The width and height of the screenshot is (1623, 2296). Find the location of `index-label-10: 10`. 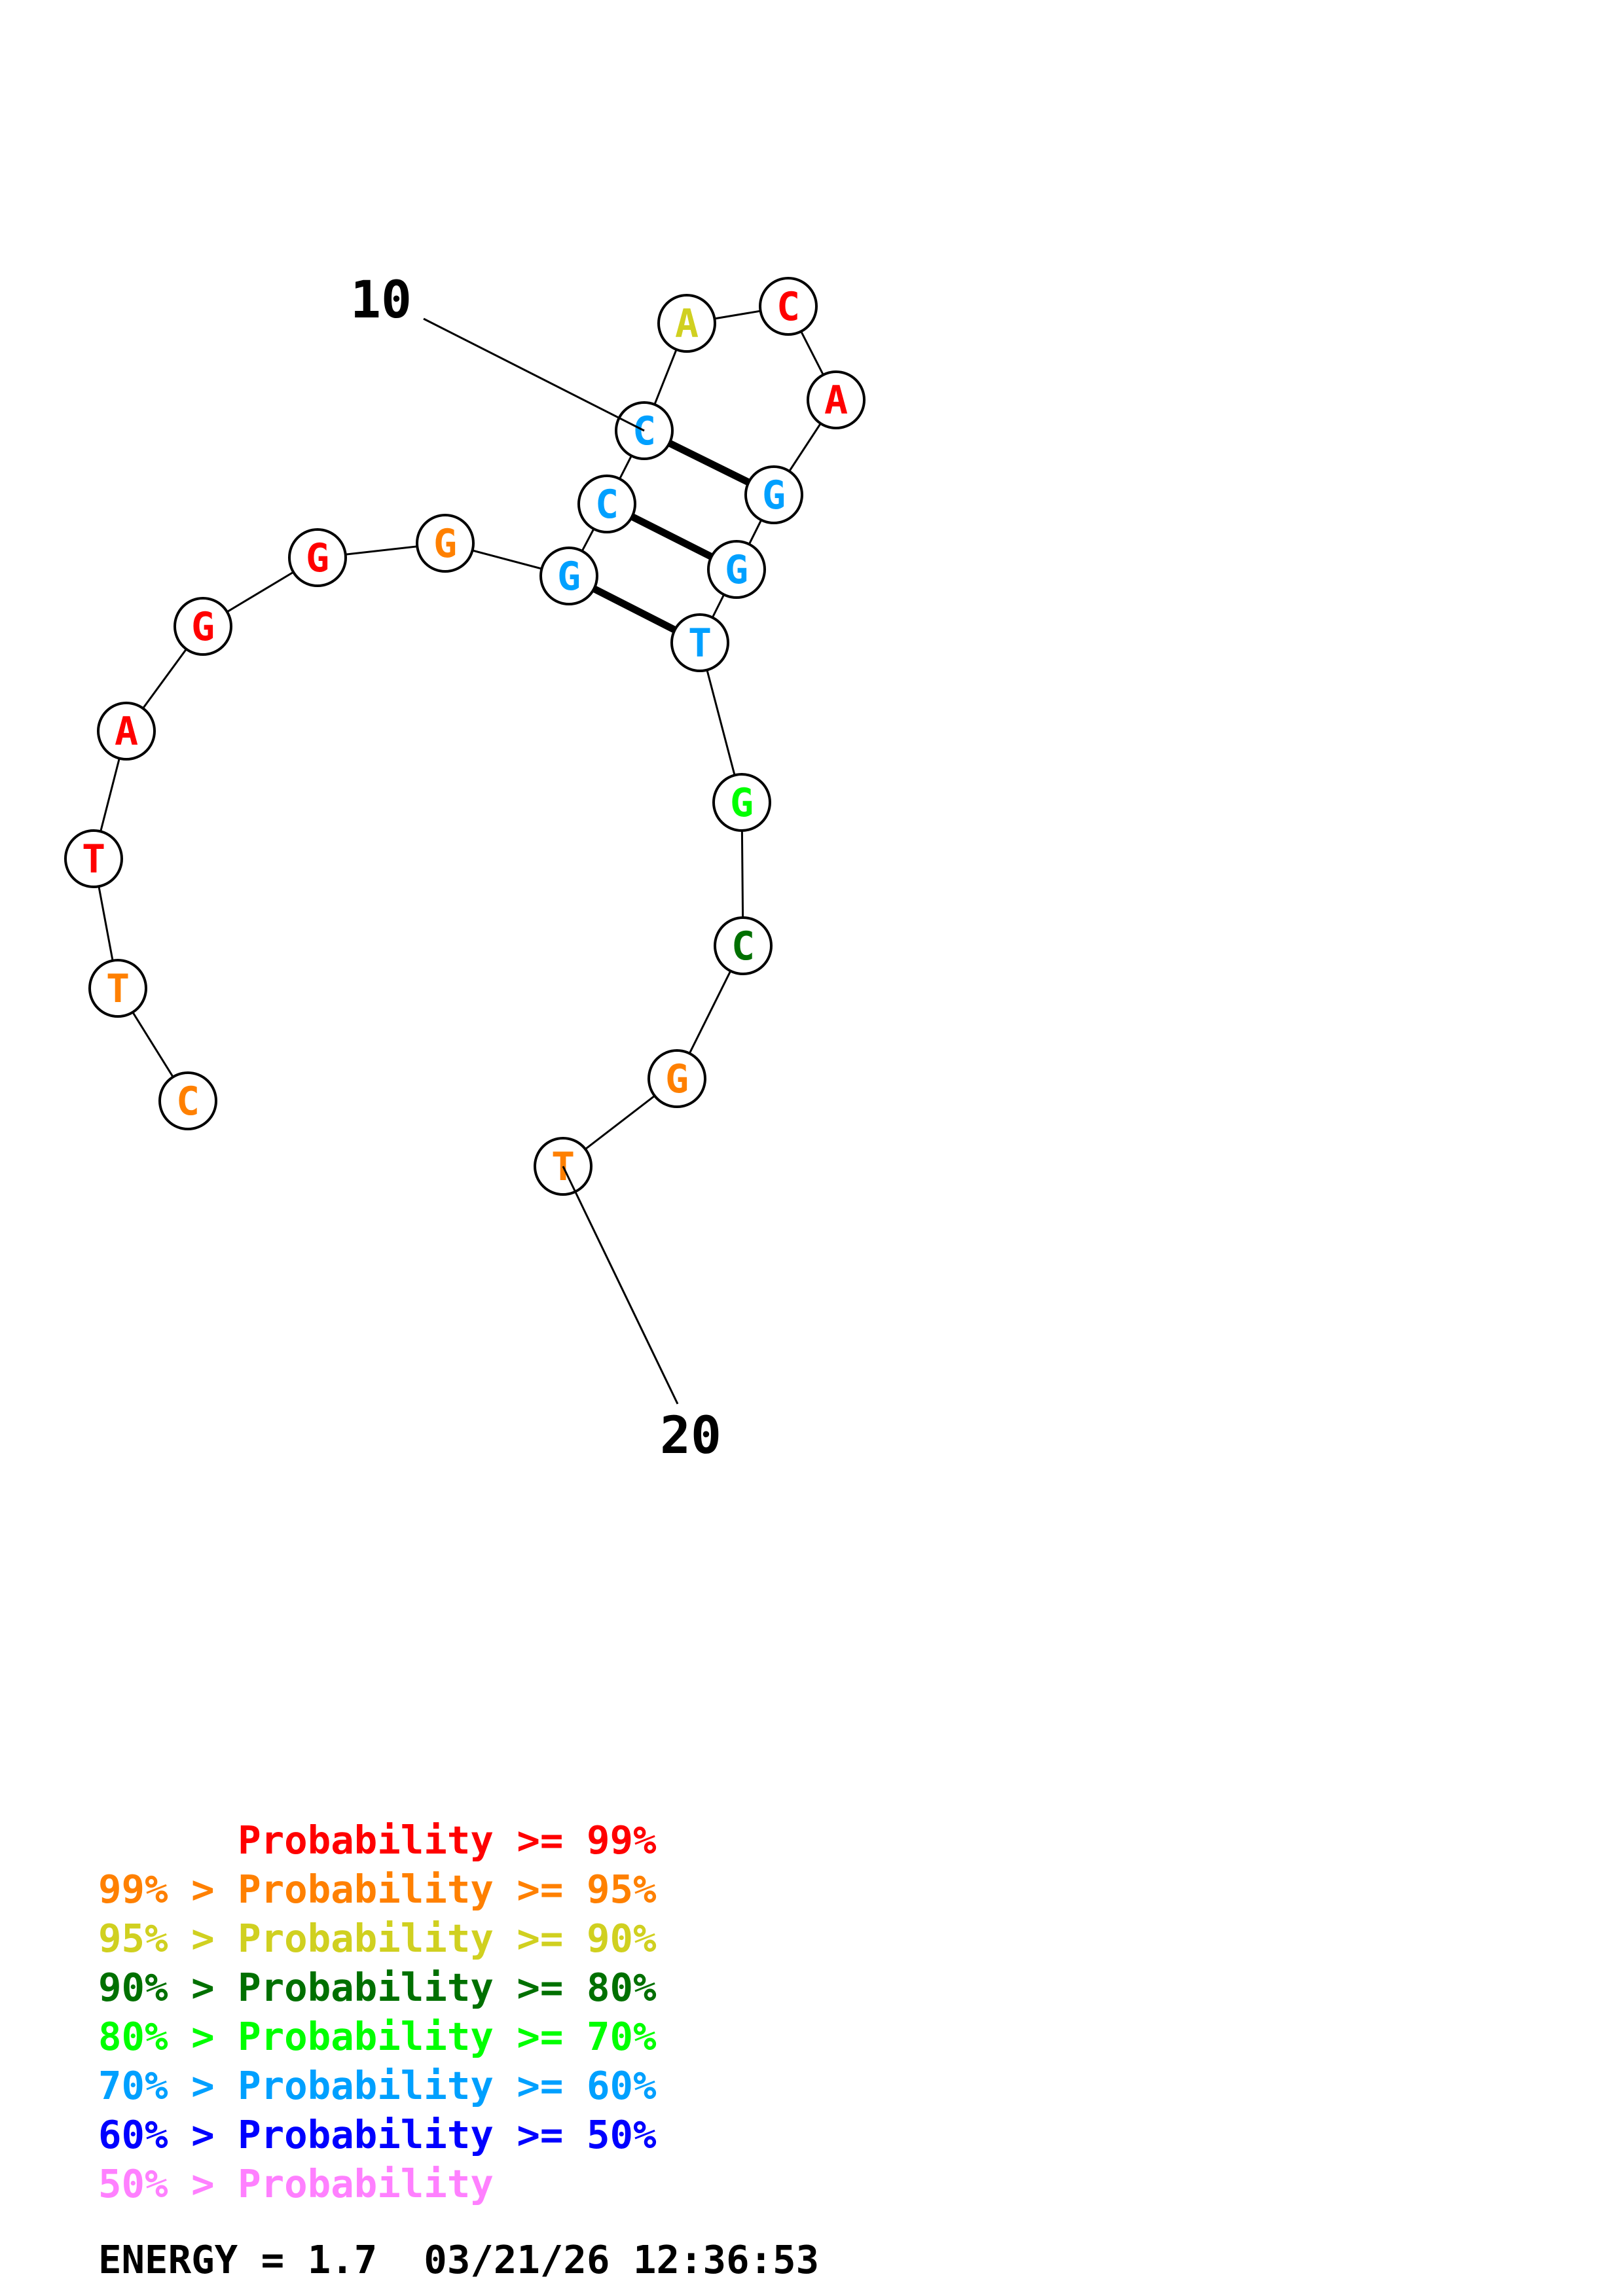

index-label-10: 10 is located at coordinates (381, 300).